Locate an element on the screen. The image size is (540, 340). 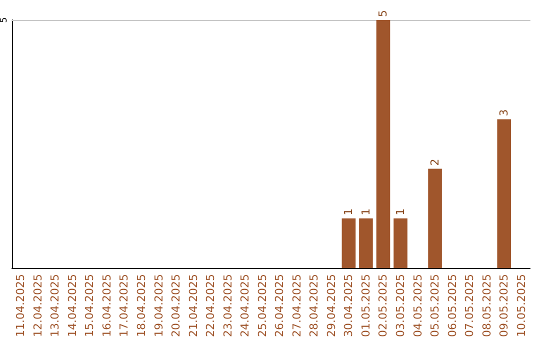
x-tick-label: 07.05.2025 is located at coordinates (469, 306).